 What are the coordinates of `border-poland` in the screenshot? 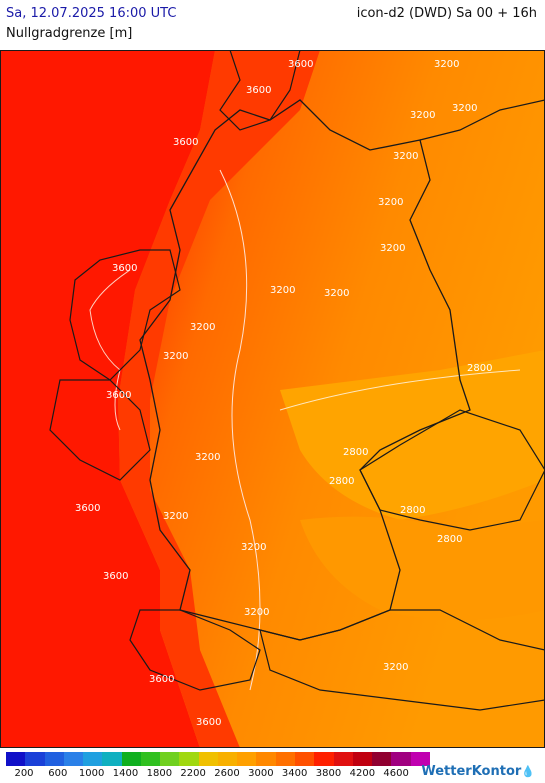 It's located at (482, 120).